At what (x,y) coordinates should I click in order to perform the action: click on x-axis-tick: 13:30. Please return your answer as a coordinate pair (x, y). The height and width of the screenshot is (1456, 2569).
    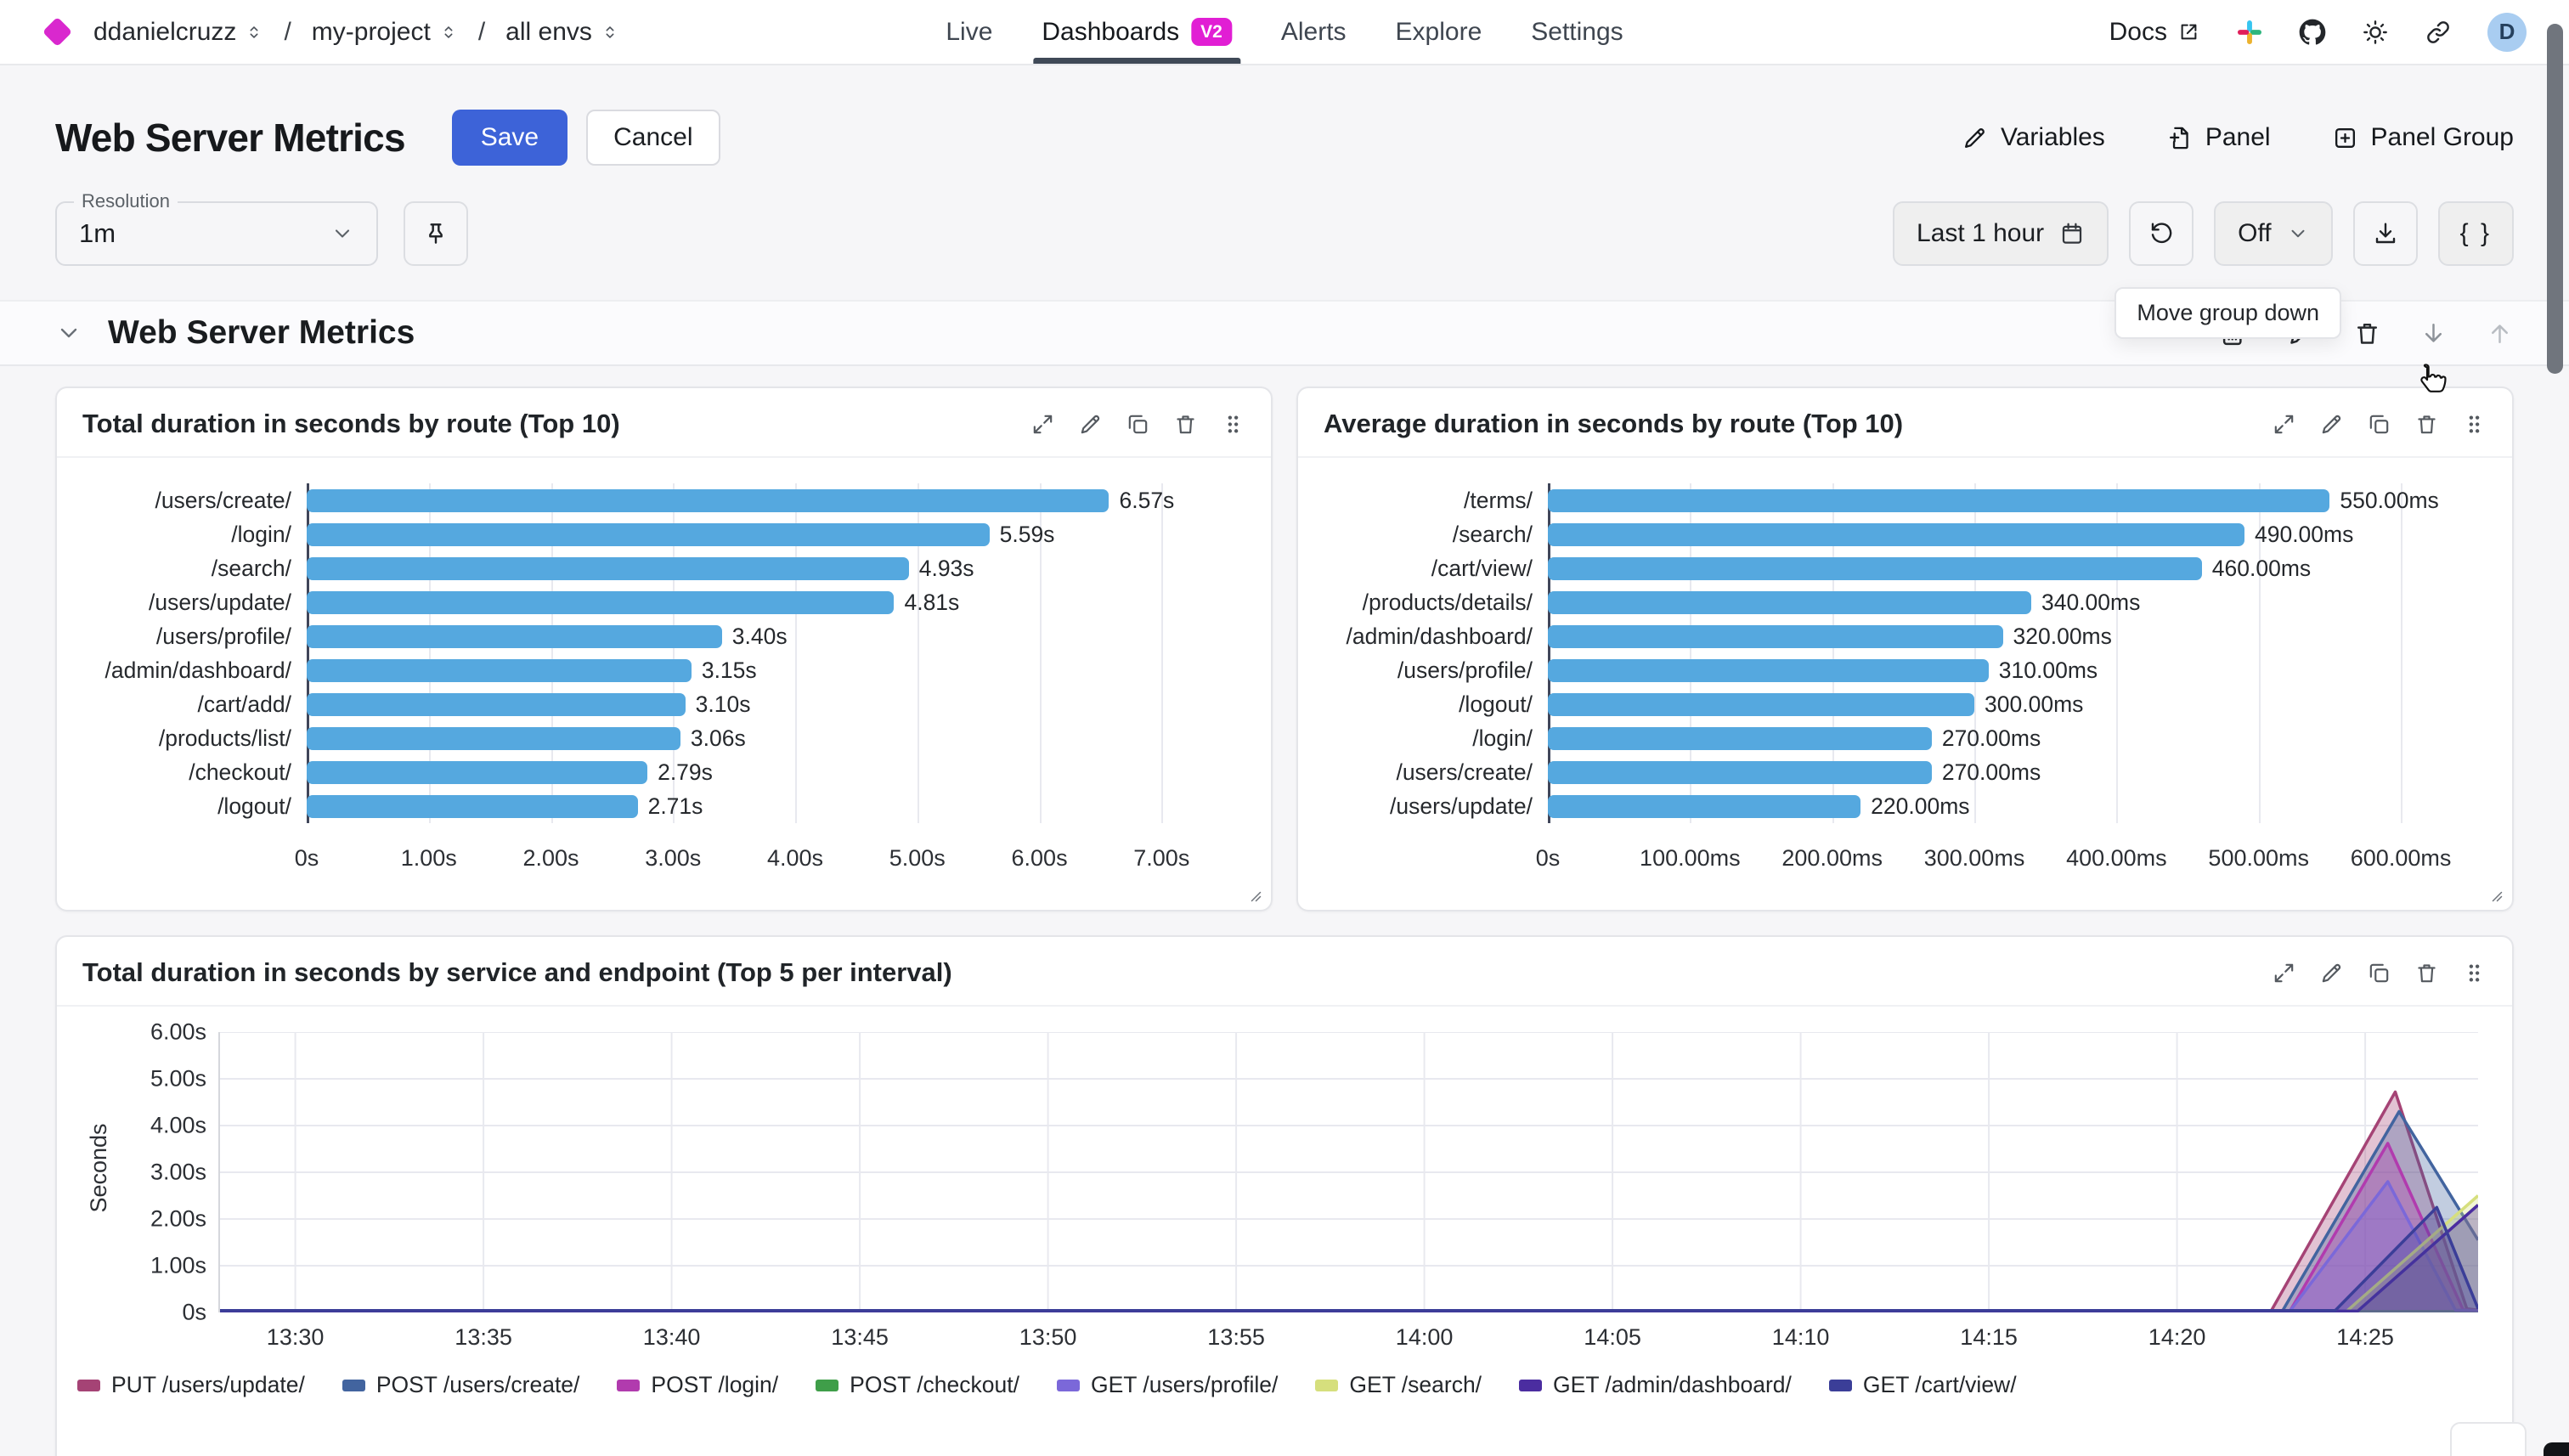
    Looking at the image, I should click on (296, 1337).